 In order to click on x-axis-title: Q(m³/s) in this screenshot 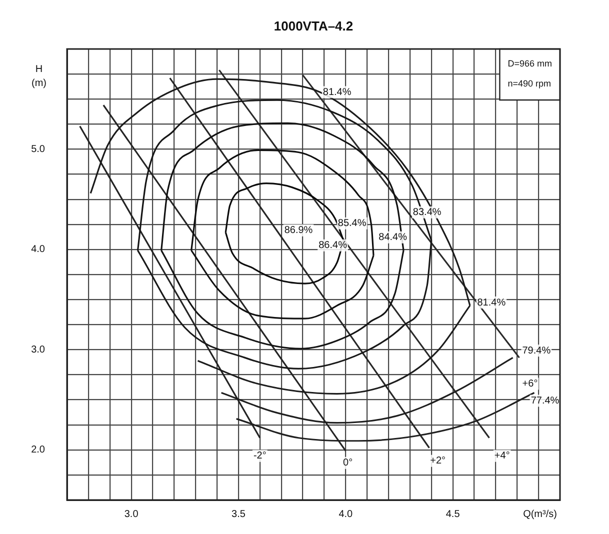, I will do `click(540, 514)`.